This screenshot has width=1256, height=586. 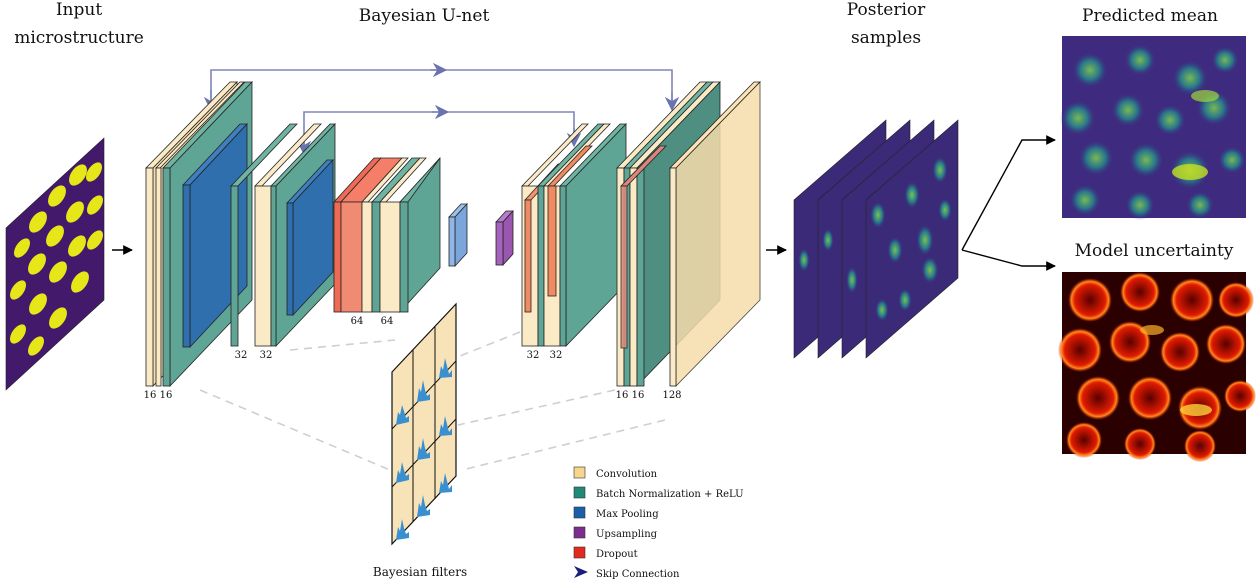 What do you see at coordinates (876, 239) in the screenshot?
I see `posterior-samples-stack` at bounding box center [876, 239].